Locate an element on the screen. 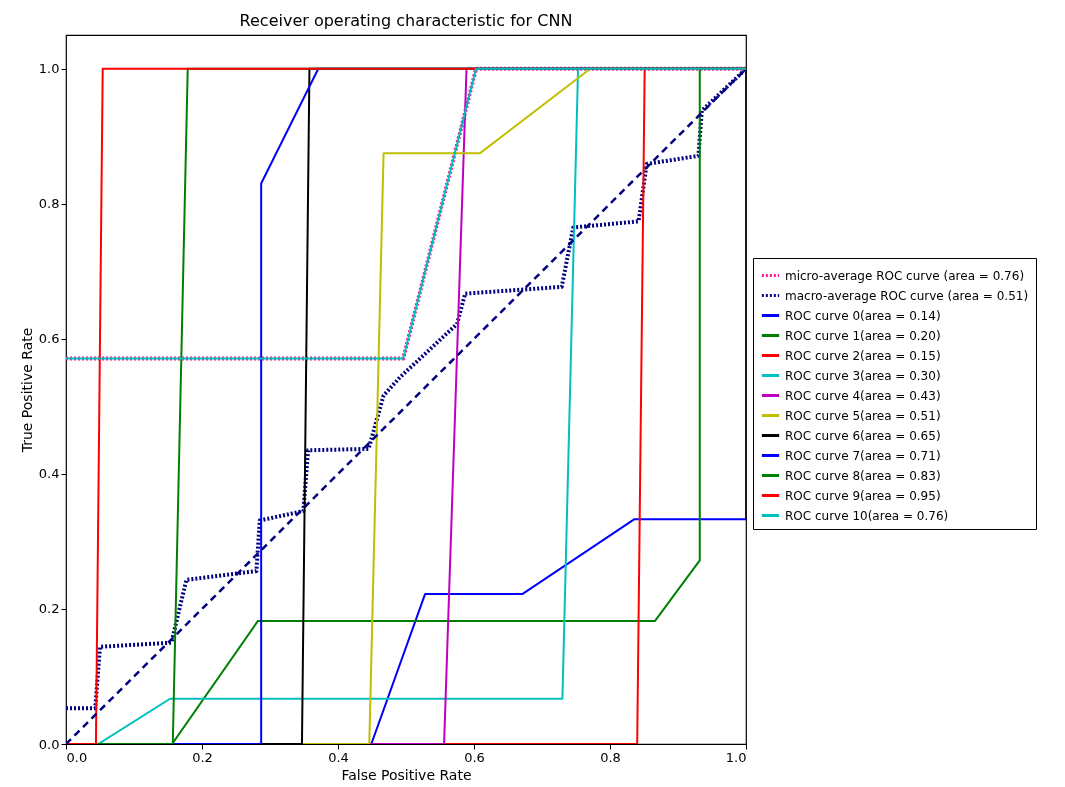  legend-label: ROC curve 1(area = 0.20) is located at coordinates (863, 335).